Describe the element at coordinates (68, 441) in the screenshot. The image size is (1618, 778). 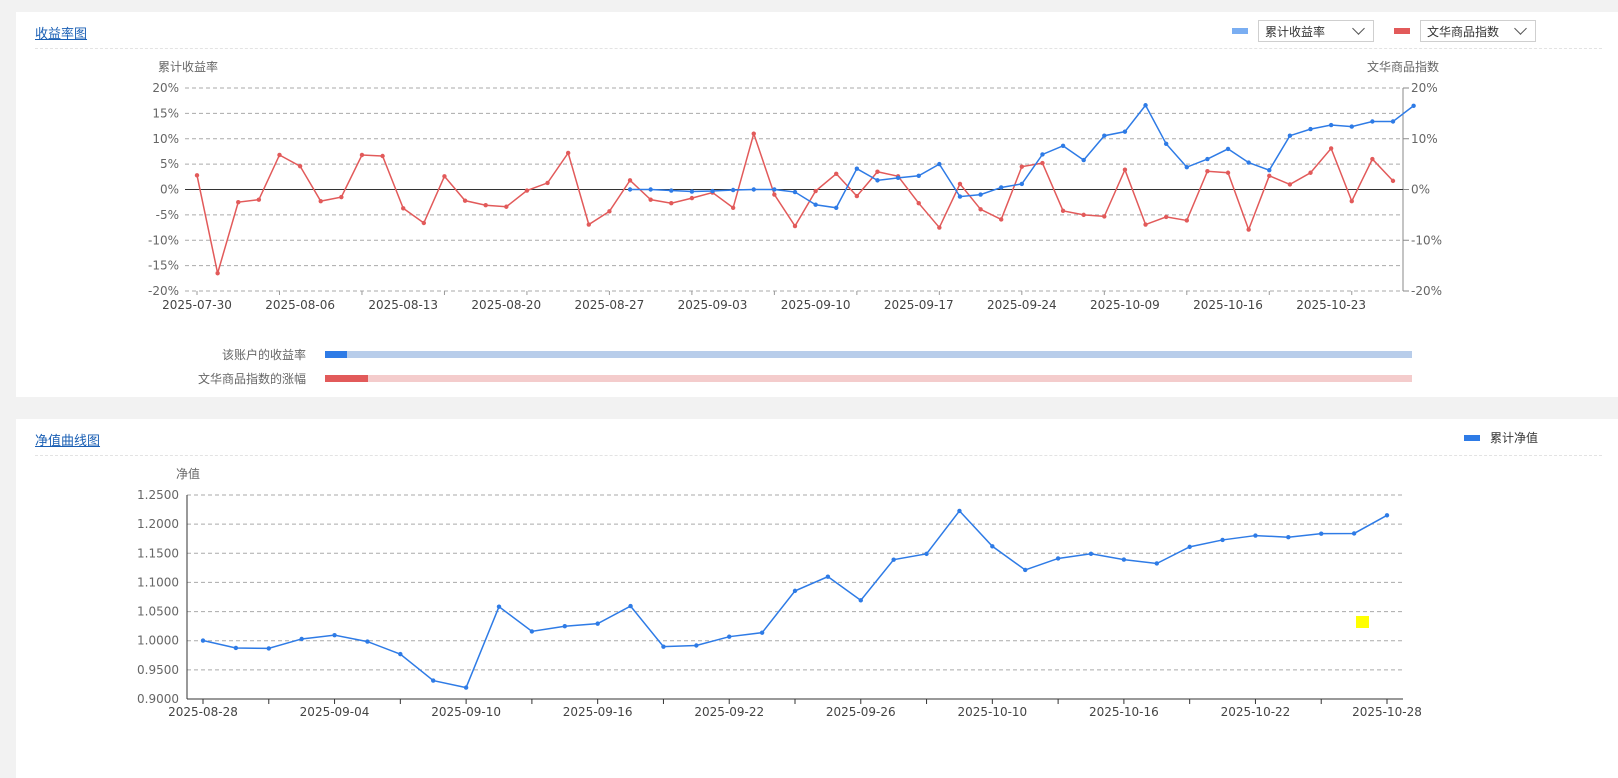
I see `nav-curve-title: 净值曲线图` at that location.